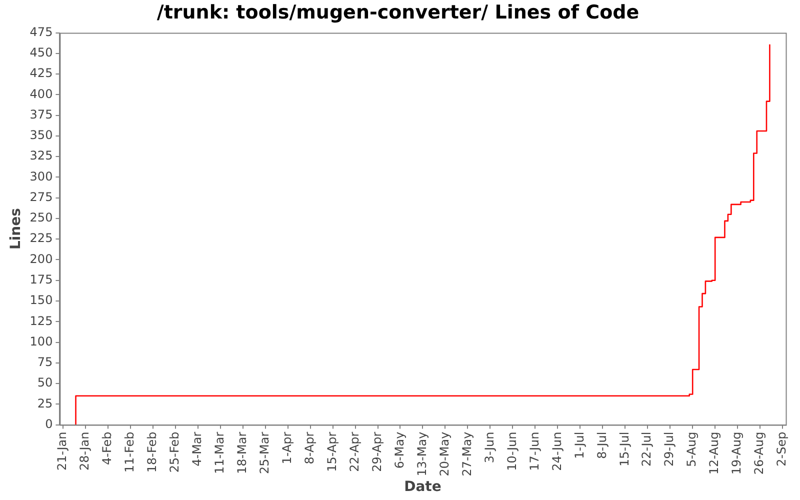  Describe the element at coordinates (16, 229) in the screenshot. I see `y-axis-title: Lines` at that location.